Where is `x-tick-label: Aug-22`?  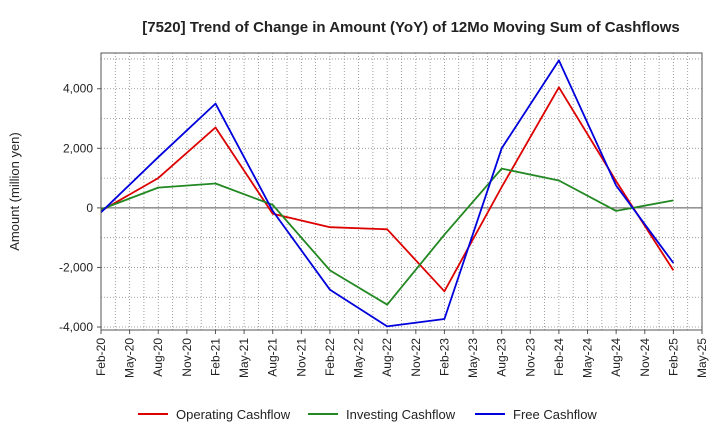 x-tick-label: Aug-22 is located at coordinates (387, 357).